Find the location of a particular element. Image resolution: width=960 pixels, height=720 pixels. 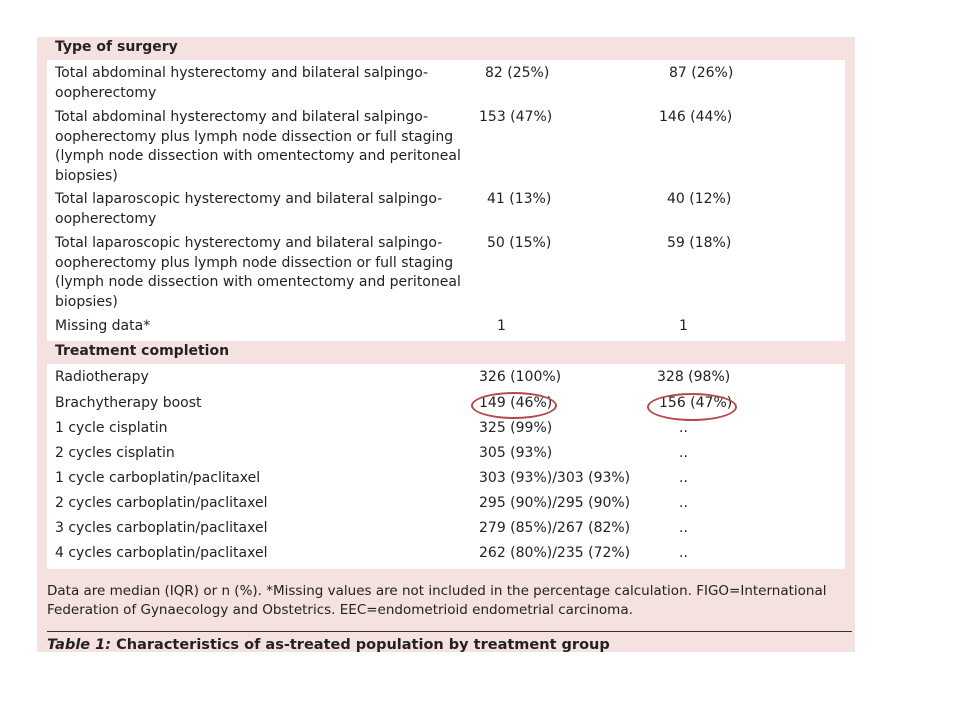

row-value-group1: 295 (90%)/295 (90%) is located at coordinates (555, 503).